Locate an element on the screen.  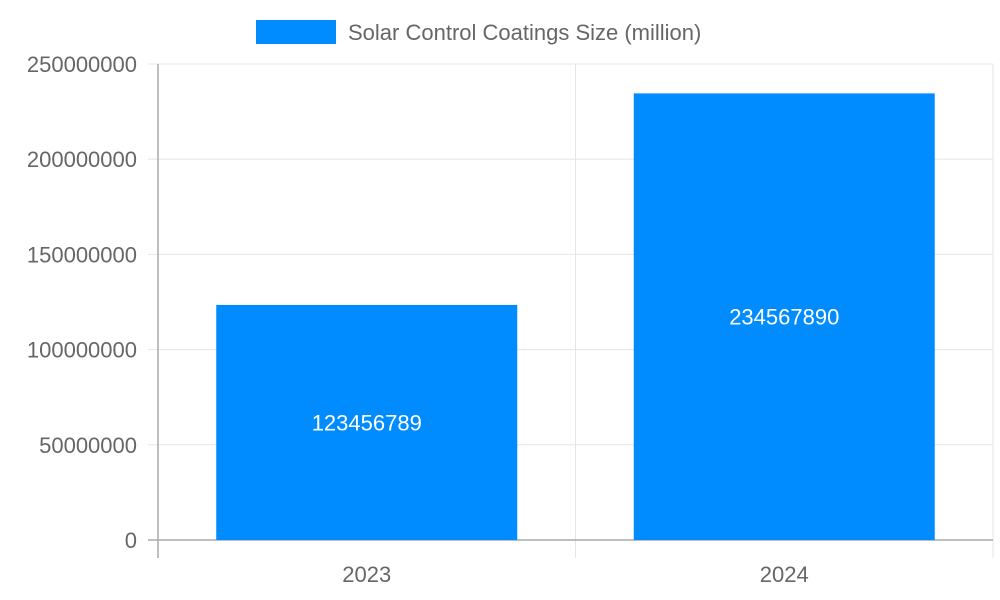
data-label: 123456789 is located at coordinates (367, 422).